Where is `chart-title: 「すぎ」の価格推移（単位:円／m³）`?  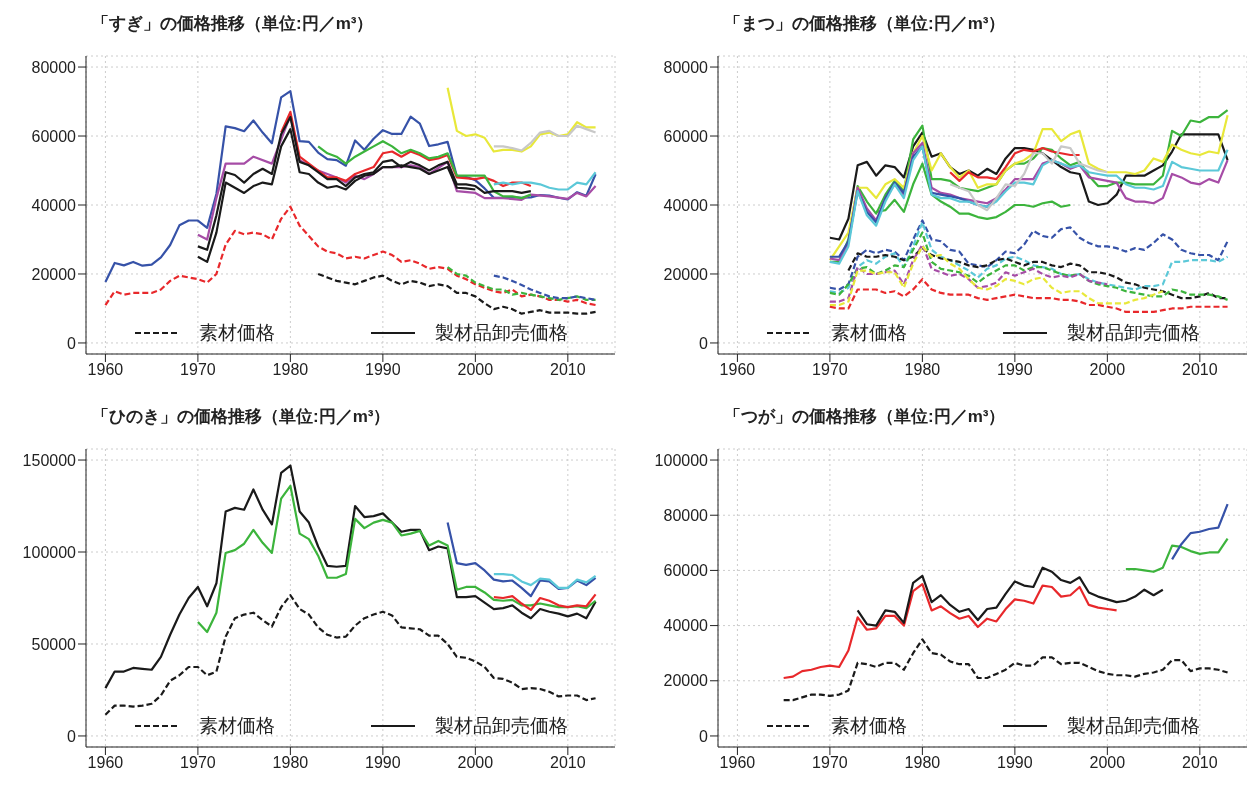
chart-title: 「すぎ」の価格推移（単位:円／m³） is located at coordinates (233, 24).